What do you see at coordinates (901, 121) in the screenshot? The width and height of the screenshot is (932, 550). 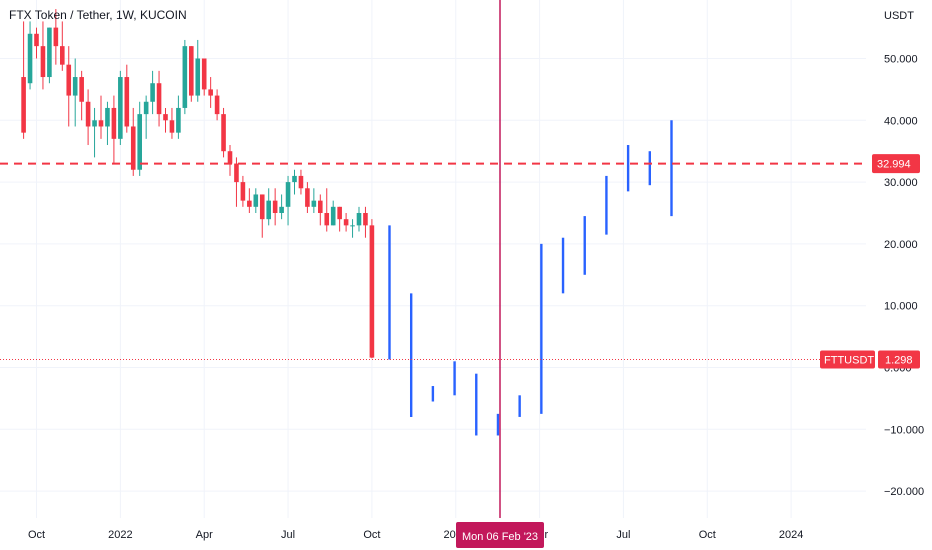 I see `price-tick-label: 40.000` at bounding box center [901, 121].